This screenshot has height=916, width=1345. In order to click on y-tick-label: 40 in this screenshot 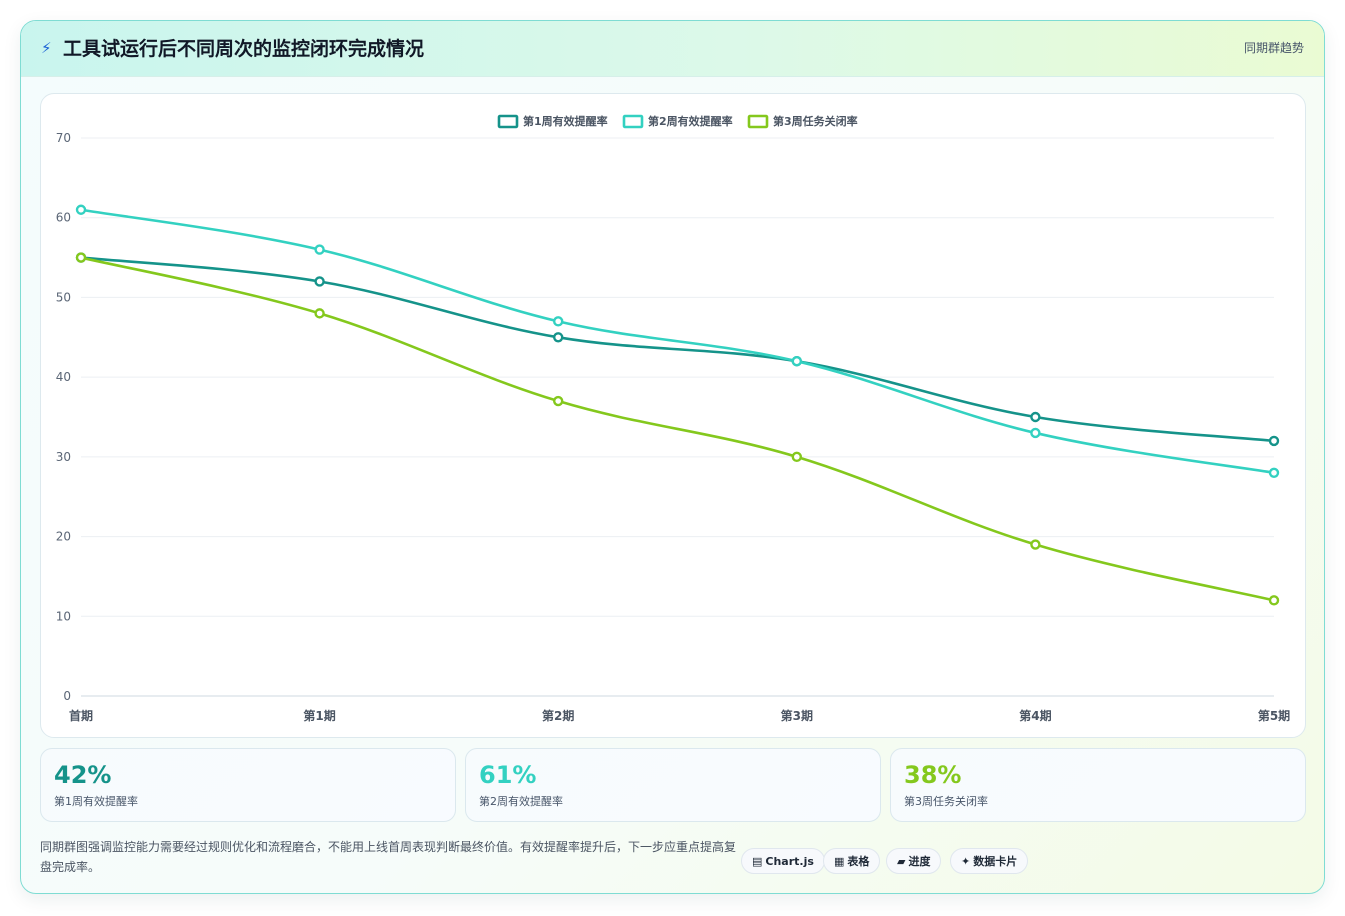, I will do `click(63, 377)`.